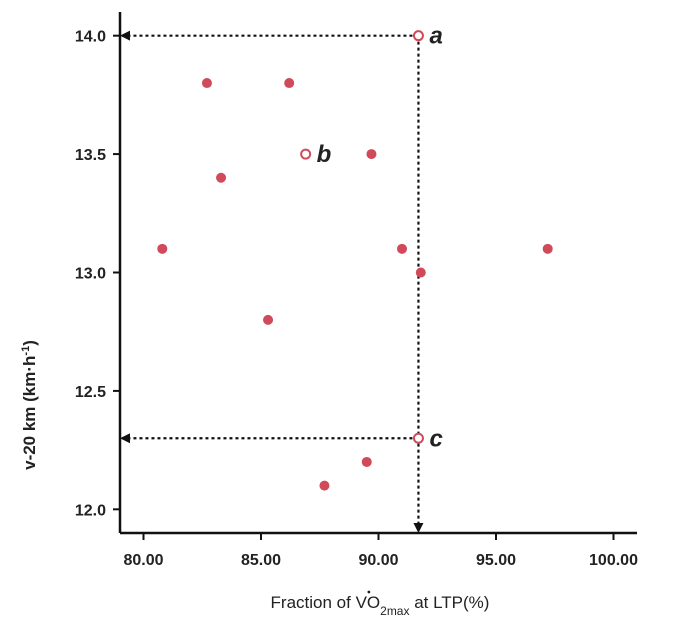  What do you see at coordinates (324, 154) in the screenshot?
I see `point-annotation: b` at bounding box center [324, 154].